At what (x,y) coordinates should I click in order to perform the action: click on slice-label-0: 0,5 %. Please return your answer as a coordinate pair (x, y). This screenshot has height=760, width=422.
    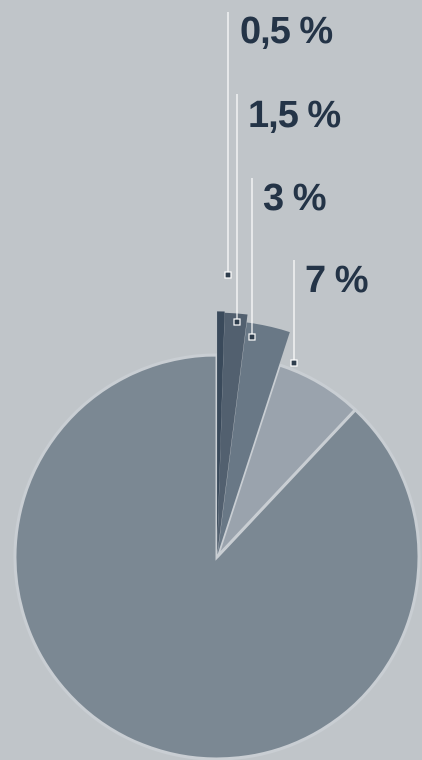
    Looking at the image, I should click on (286, 31).